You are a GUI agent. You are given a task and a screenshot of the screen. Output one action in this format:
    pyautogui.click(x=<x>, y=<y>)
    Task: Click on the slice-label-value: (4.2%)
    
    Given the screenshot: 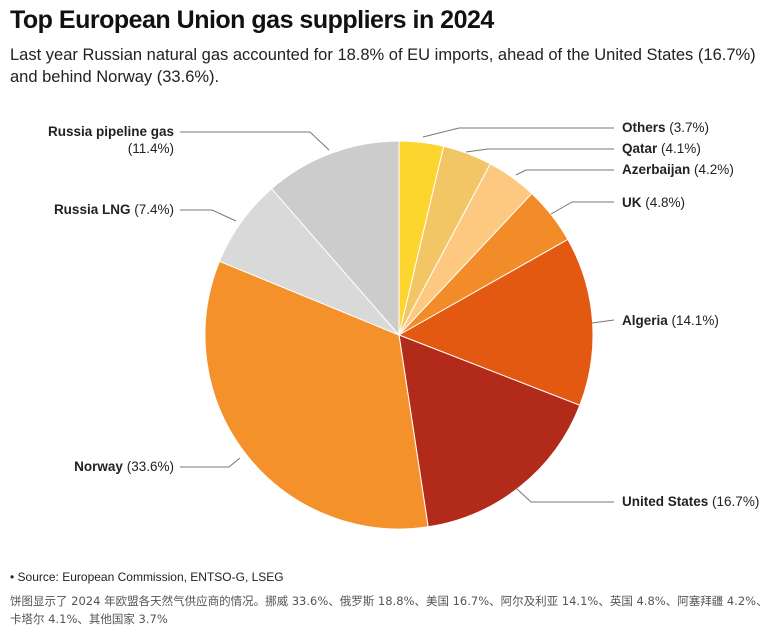 What is the action you would take?
    pyautogui.click(x=714, y=169)
    